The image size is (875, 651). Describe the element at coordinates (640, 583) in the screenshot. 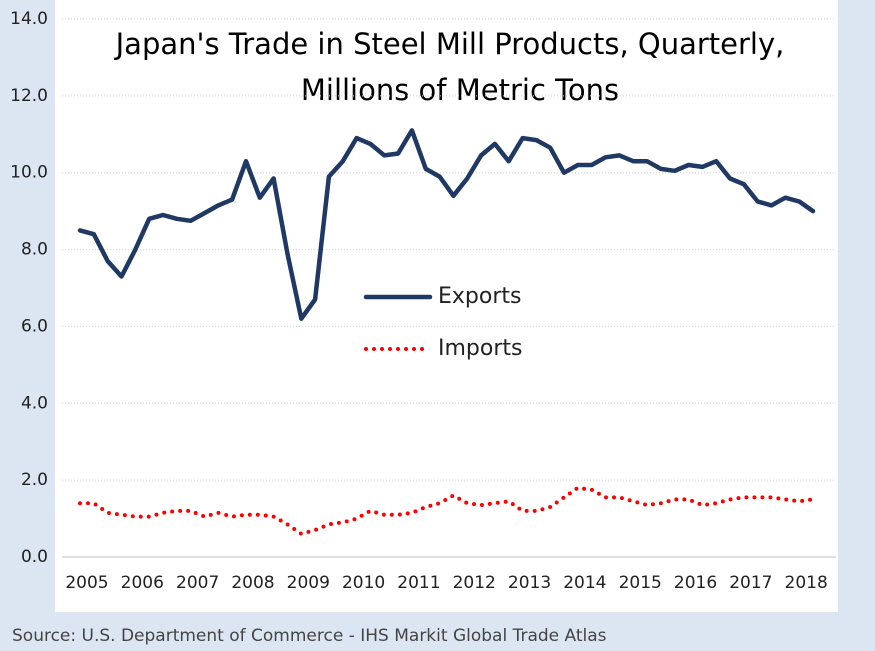

I see `x-tick-label: 2015` at that location.